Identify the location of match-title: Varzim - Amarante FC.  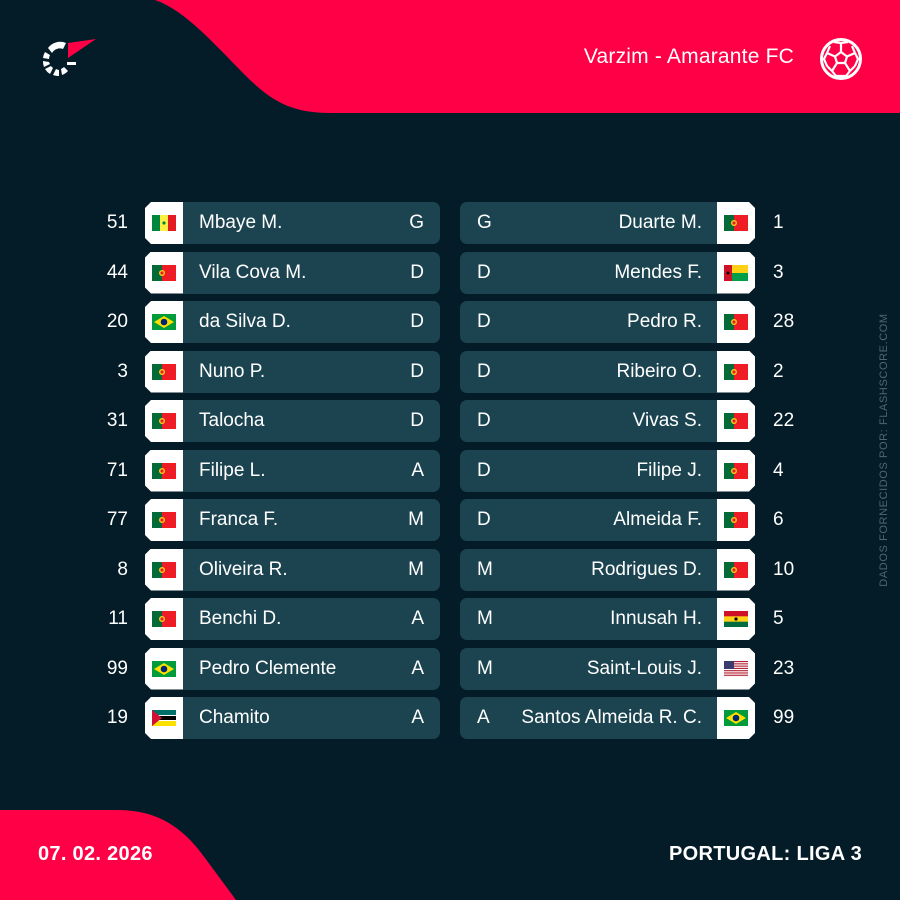
(688, 56).